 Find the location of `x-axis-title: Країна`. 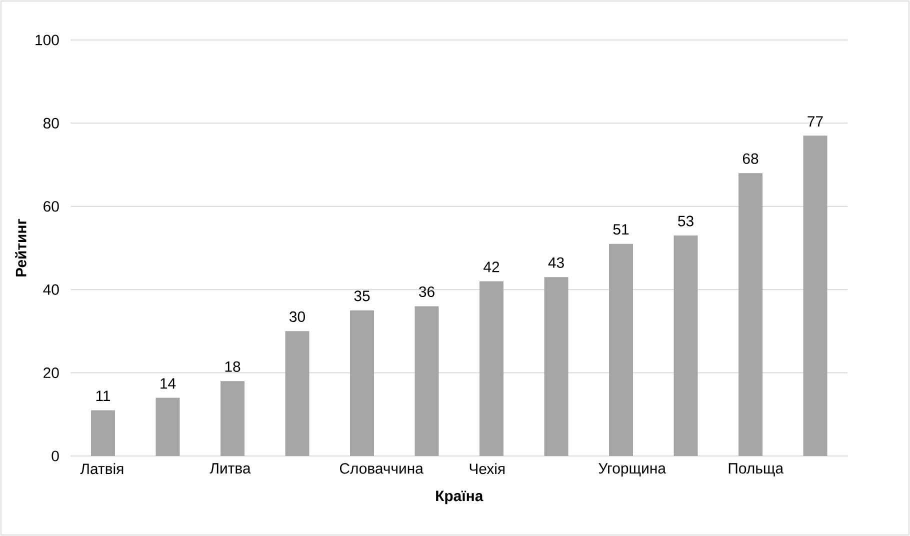

x-axis-title: Країна is located at coordinates (460, 497).